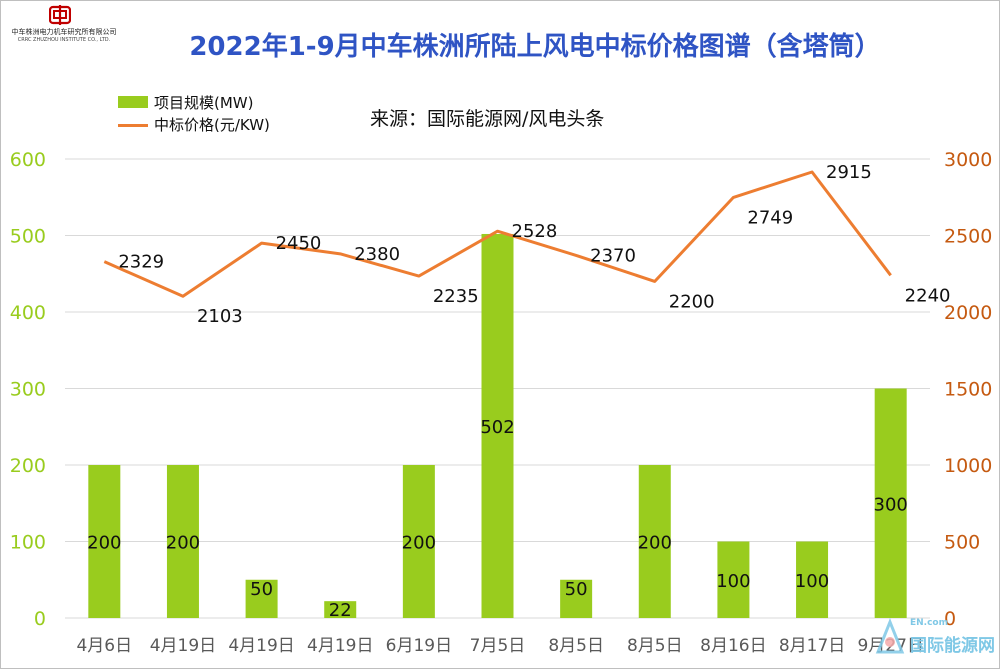 This screenshot has height=669, width=1000. I want to click on left-tick-label: 300, so click(28, 390).